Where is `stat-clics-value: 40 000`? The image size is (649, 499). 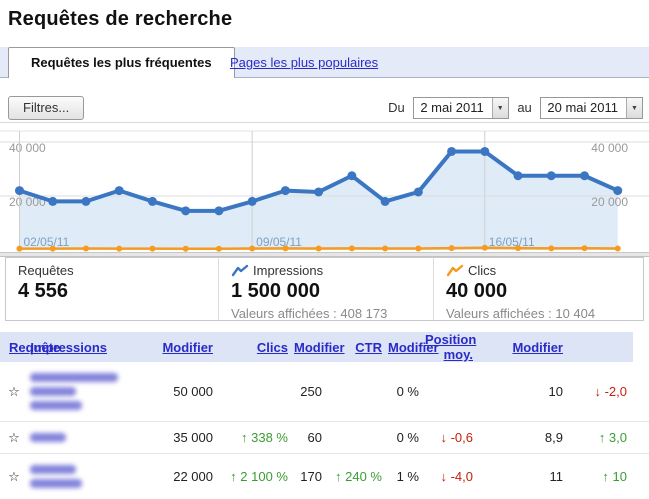 stat-clics-value: 40 000 is located at coordinates (544, 291).